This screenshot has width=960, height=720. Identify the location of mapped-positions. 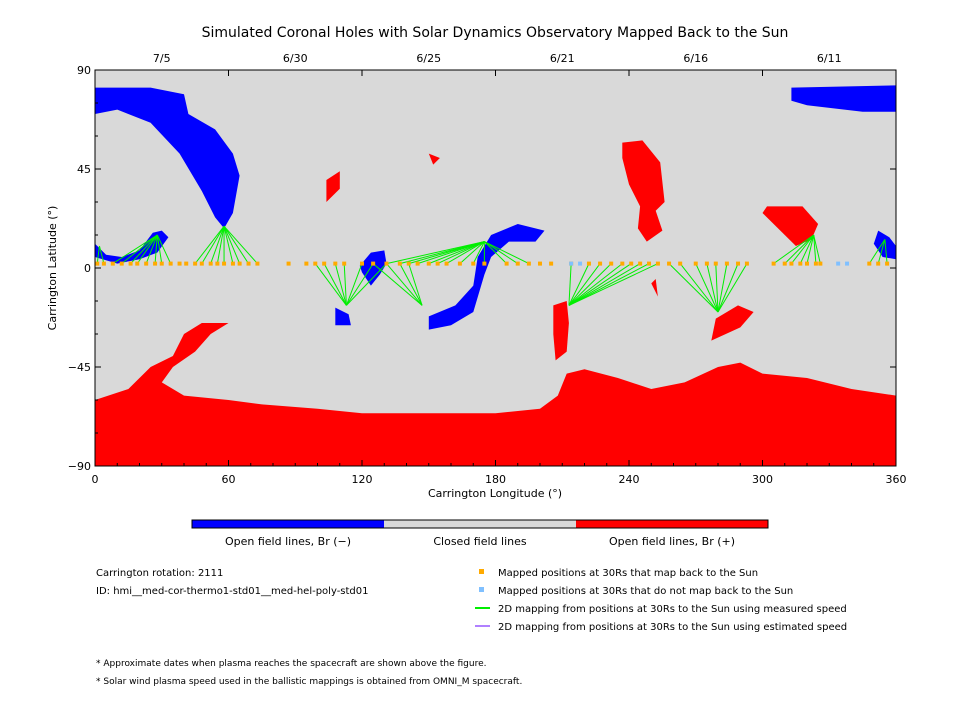
(492, 263).